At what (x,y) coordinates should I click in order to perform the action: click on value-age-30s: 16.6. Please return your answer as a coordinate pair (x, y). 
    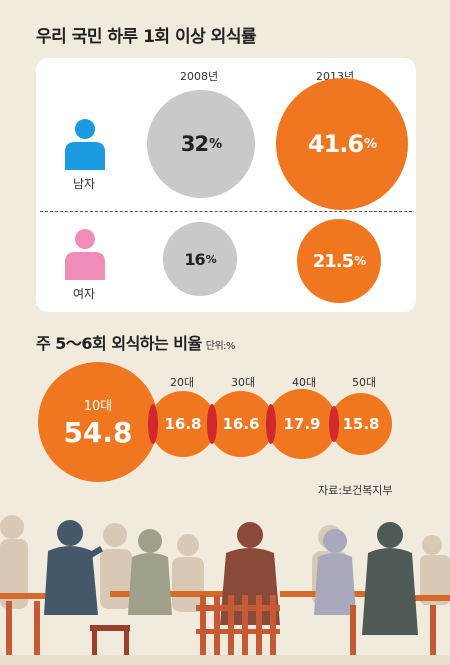
    Looking at the image, I should click on (241, 424).